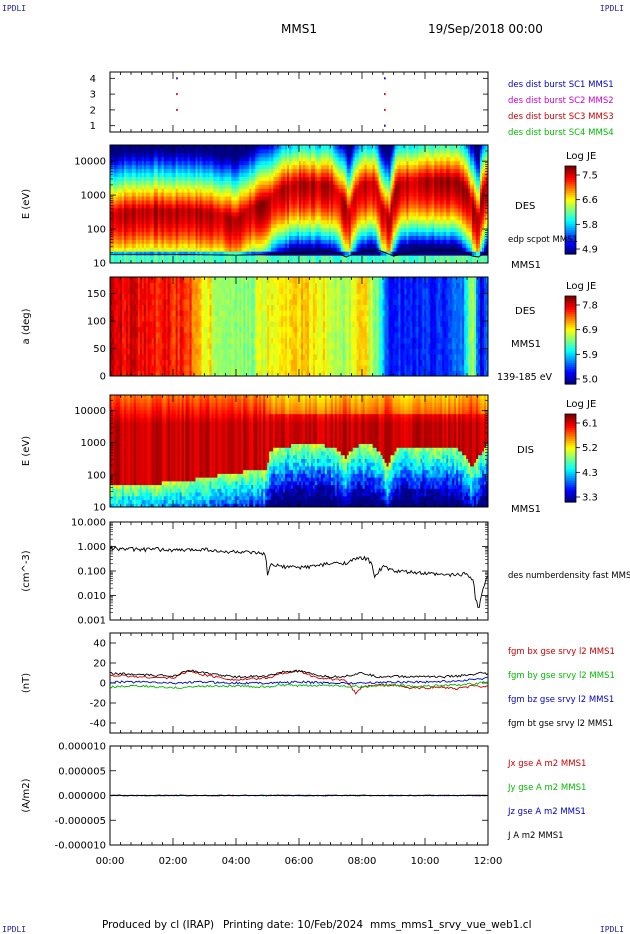  What do you see at coordinates (590, 473) in the screenshot?
I see `dis-energy-colorbar-label: 4.3` at bounding box center [590, 473].